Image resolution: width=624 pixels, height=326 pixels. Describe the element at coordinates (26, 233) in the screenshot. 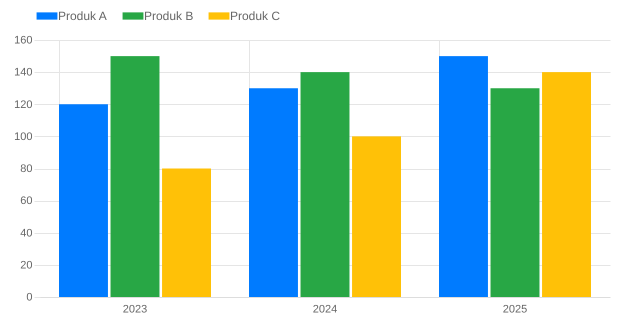

I see `y-tick-label: 40` at that location.